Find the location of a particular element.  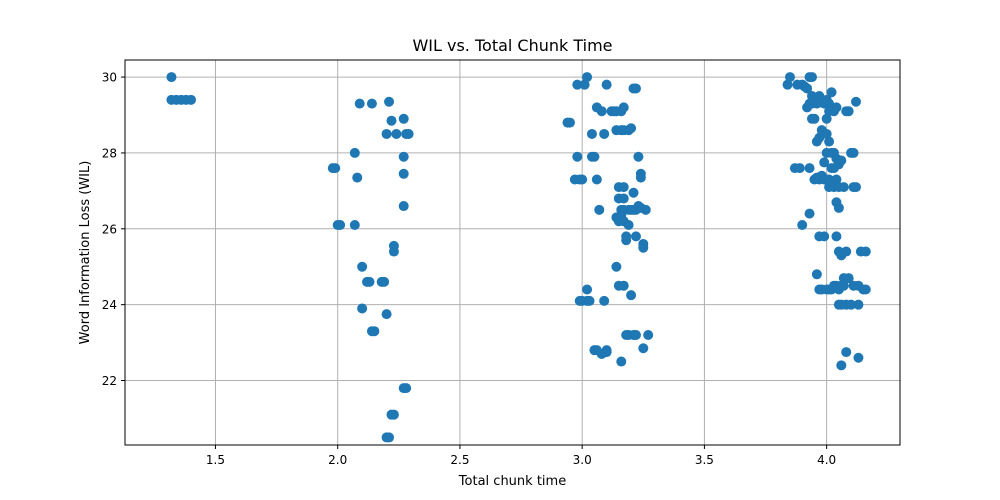

chart-title: WIL vs. Total Chunk Time is located at coordinates (512, 45).